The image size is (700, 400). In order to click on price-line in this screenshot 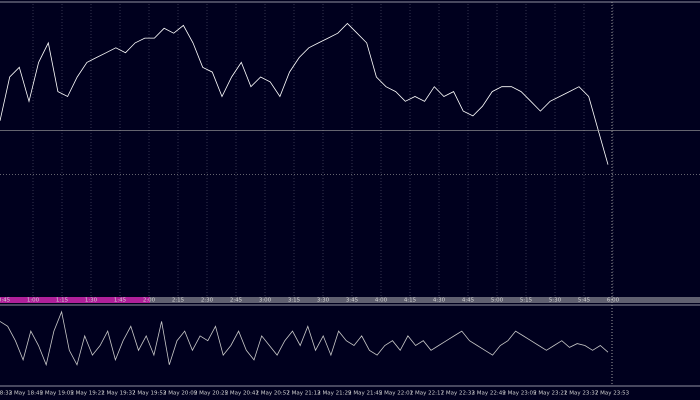, I will do `click(304, 338)`.